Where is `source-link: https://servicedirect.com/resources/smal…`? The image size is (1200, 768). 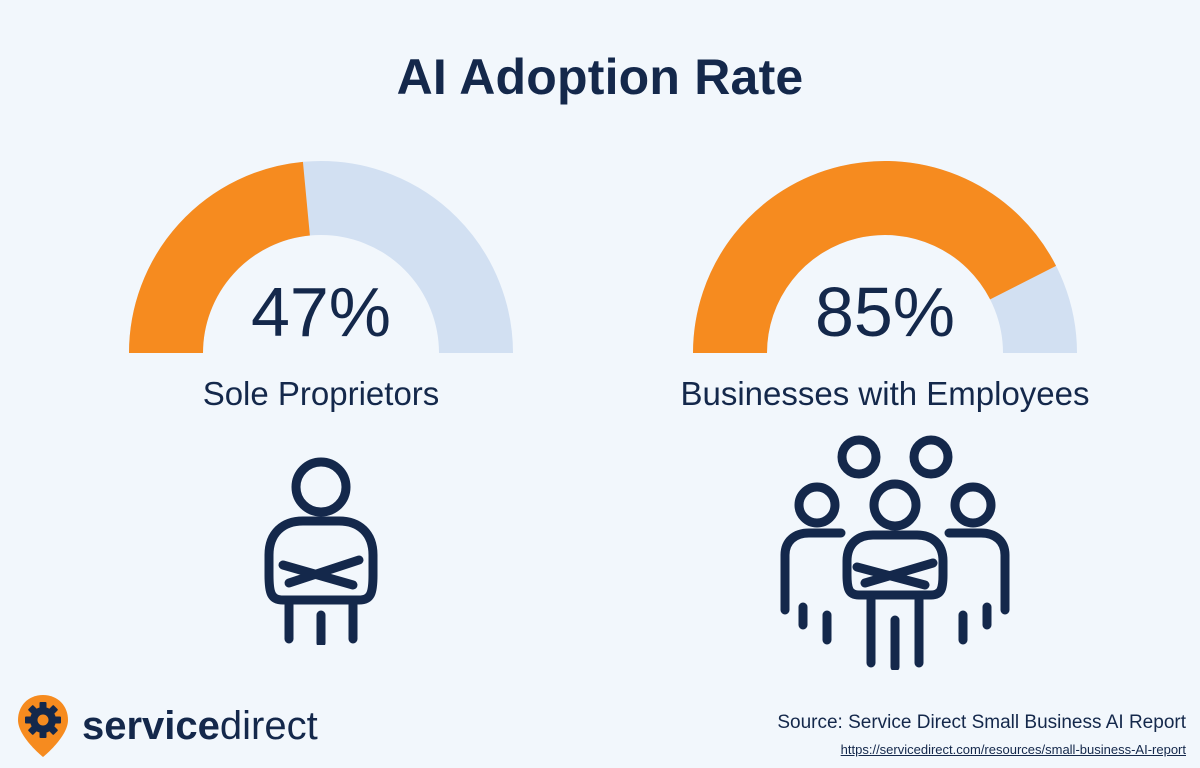
source-link: https://servicedirect.com/resources/smal… is located at coordinates (1013, 749).